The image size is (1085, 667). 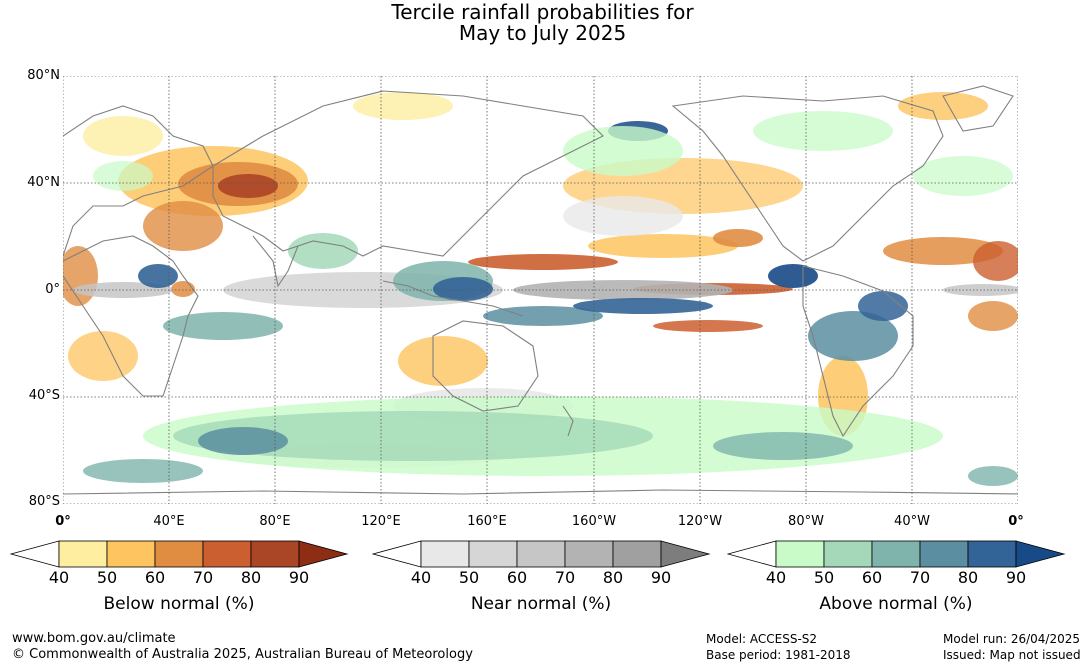 I want to click on colorbar-near-normal-swatches, so click(x=541, y=554).